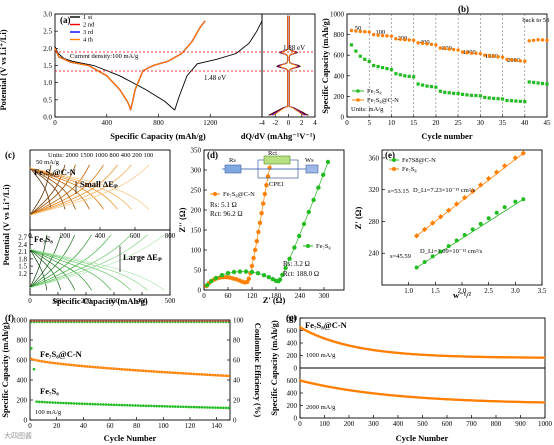 This screenshot has width=554, height=445. I want to click on g-bottom-y-tick-label: 600, so click(292, 381).